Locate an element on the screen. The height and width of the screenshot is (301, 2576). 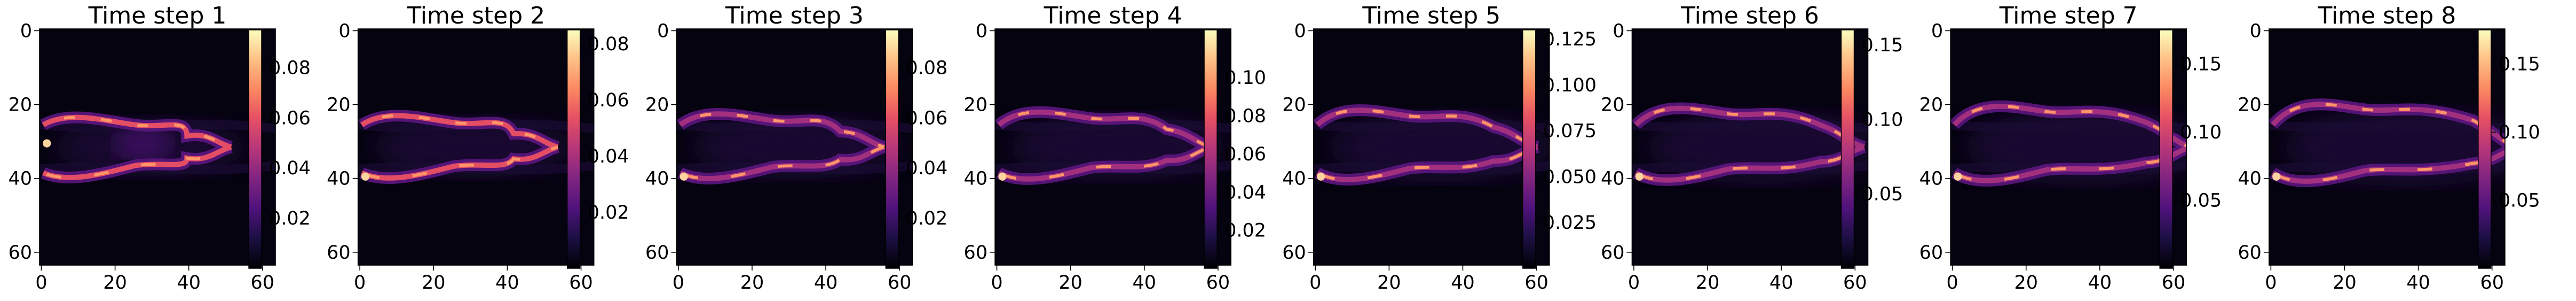
panel-title: Time step 4 is located at coordinates (1113, 15).